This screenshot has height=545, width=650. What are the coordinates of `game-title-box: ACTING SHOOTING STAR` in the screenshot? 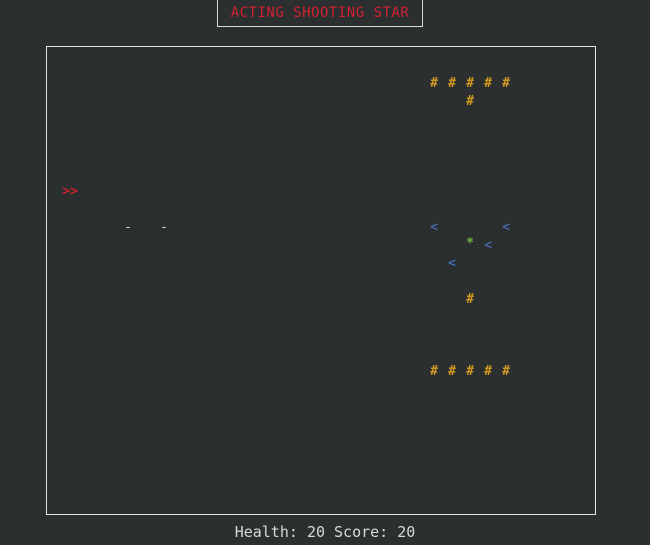 It's located at (320, 13).